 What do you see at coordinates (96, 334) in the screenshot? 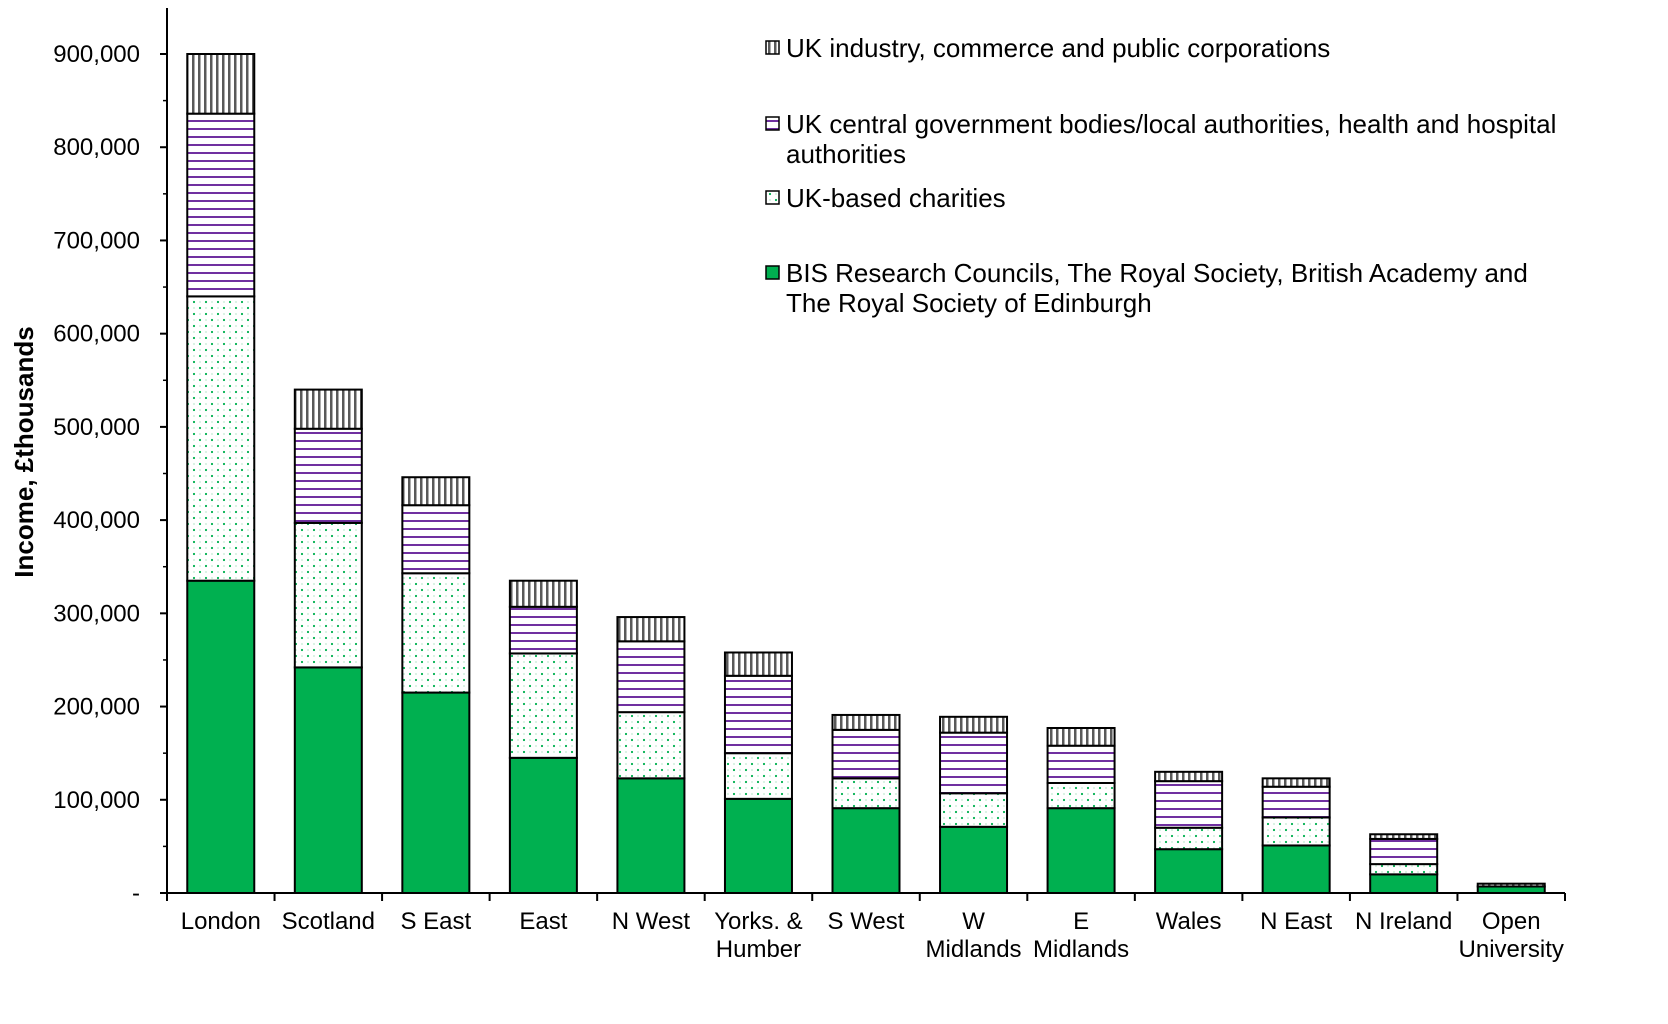
I see `y-tick-label: 600,000` at bounding box center [96, 334].